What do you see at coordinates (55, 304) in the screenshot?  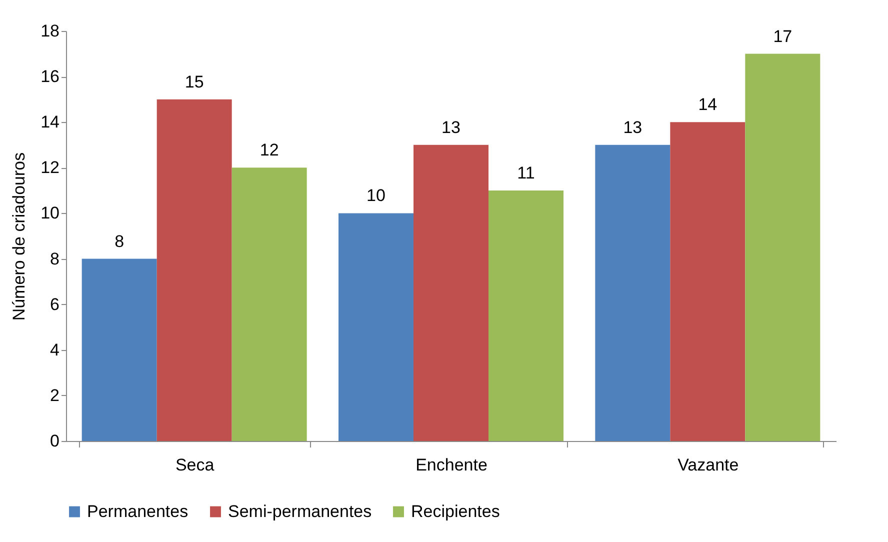 I see `y-tick-label: 6` at bounding box center [55, 304].